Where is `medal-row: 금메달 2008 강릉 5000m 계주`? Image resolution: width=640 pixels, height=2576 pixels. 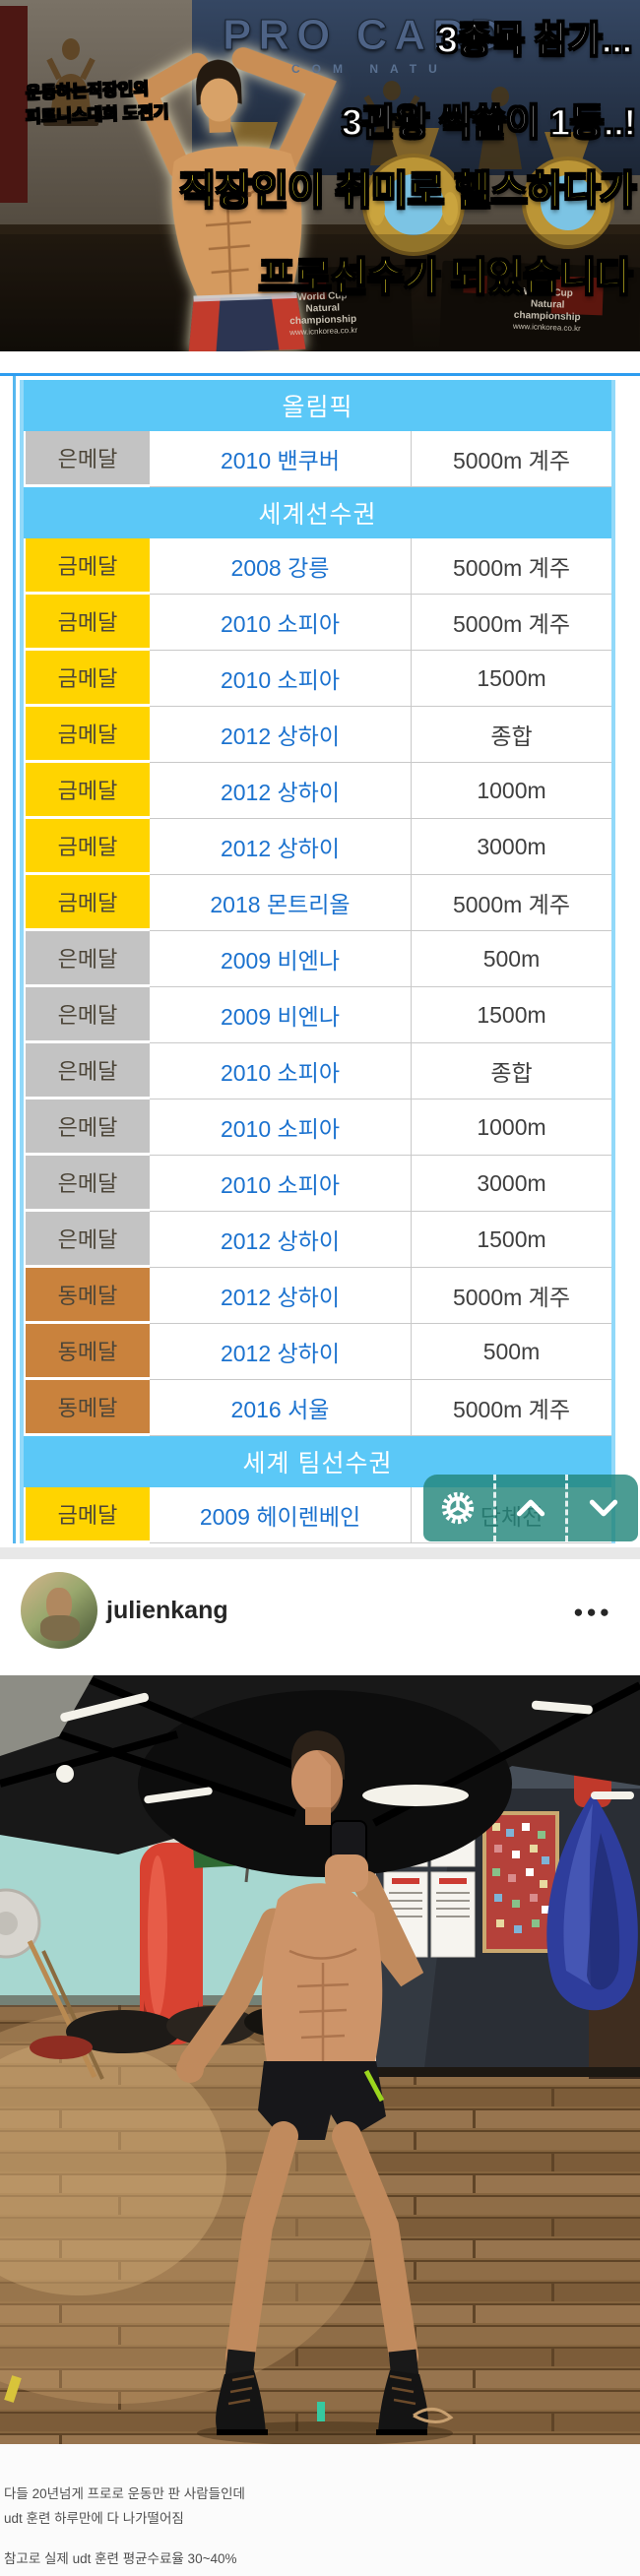 medal-row: 금메달 2008 강릉 5000m 계주 is located at coordinates (317, 566).